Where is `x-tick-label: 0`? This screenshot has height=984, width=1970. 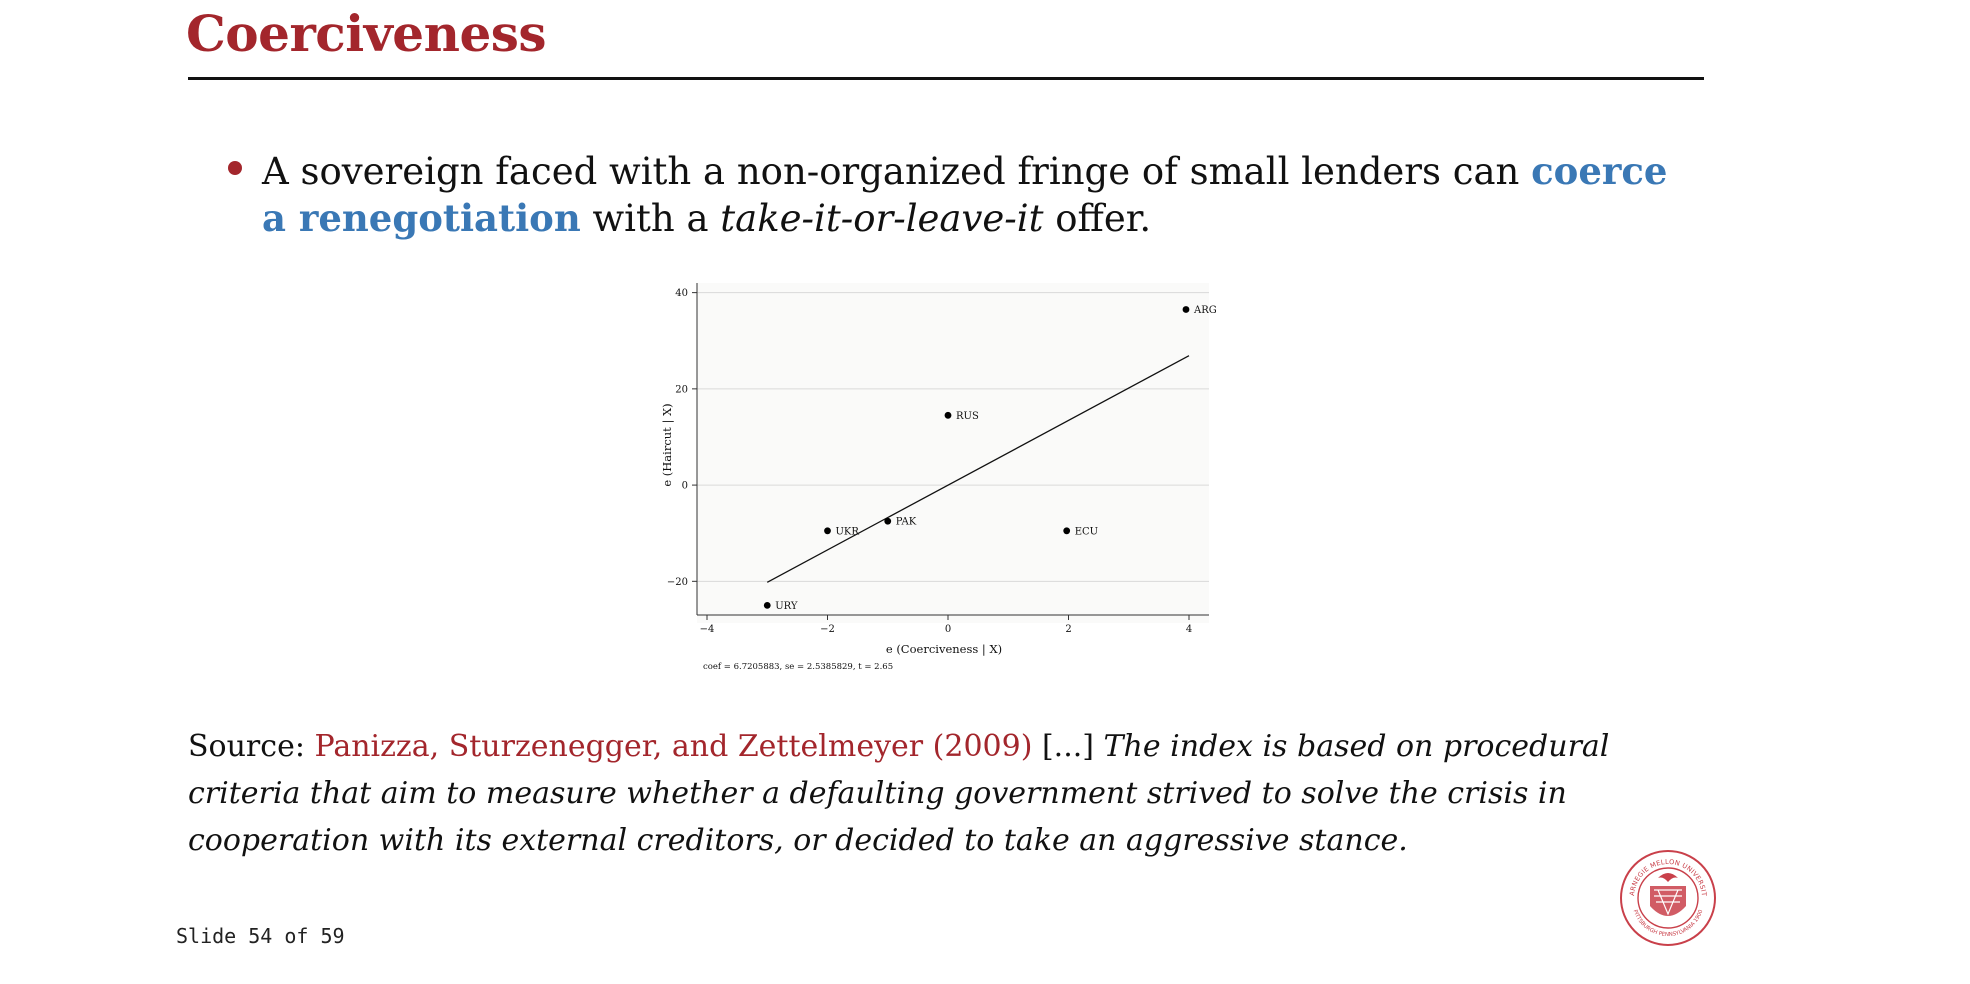
x-tick-label: 0 is located at coordinates (948, 629).